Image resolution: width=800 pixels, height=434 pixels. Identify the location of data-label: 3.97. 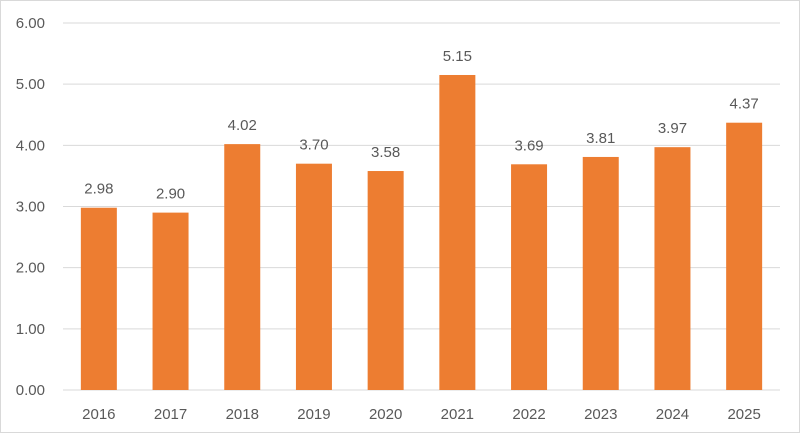
(672, 128).